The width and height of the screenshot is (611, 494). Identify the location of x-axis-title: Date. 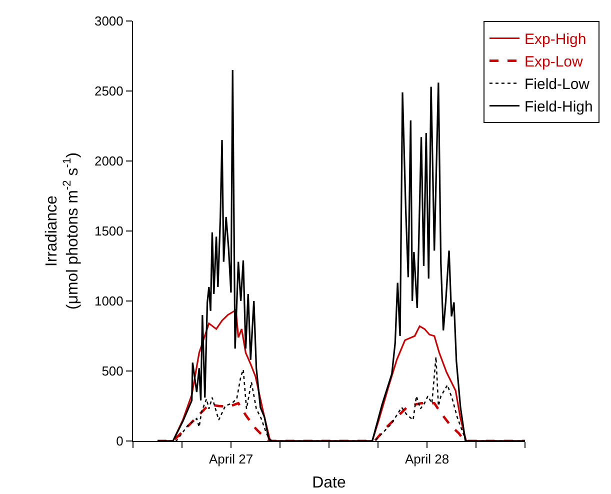
(329, 483).